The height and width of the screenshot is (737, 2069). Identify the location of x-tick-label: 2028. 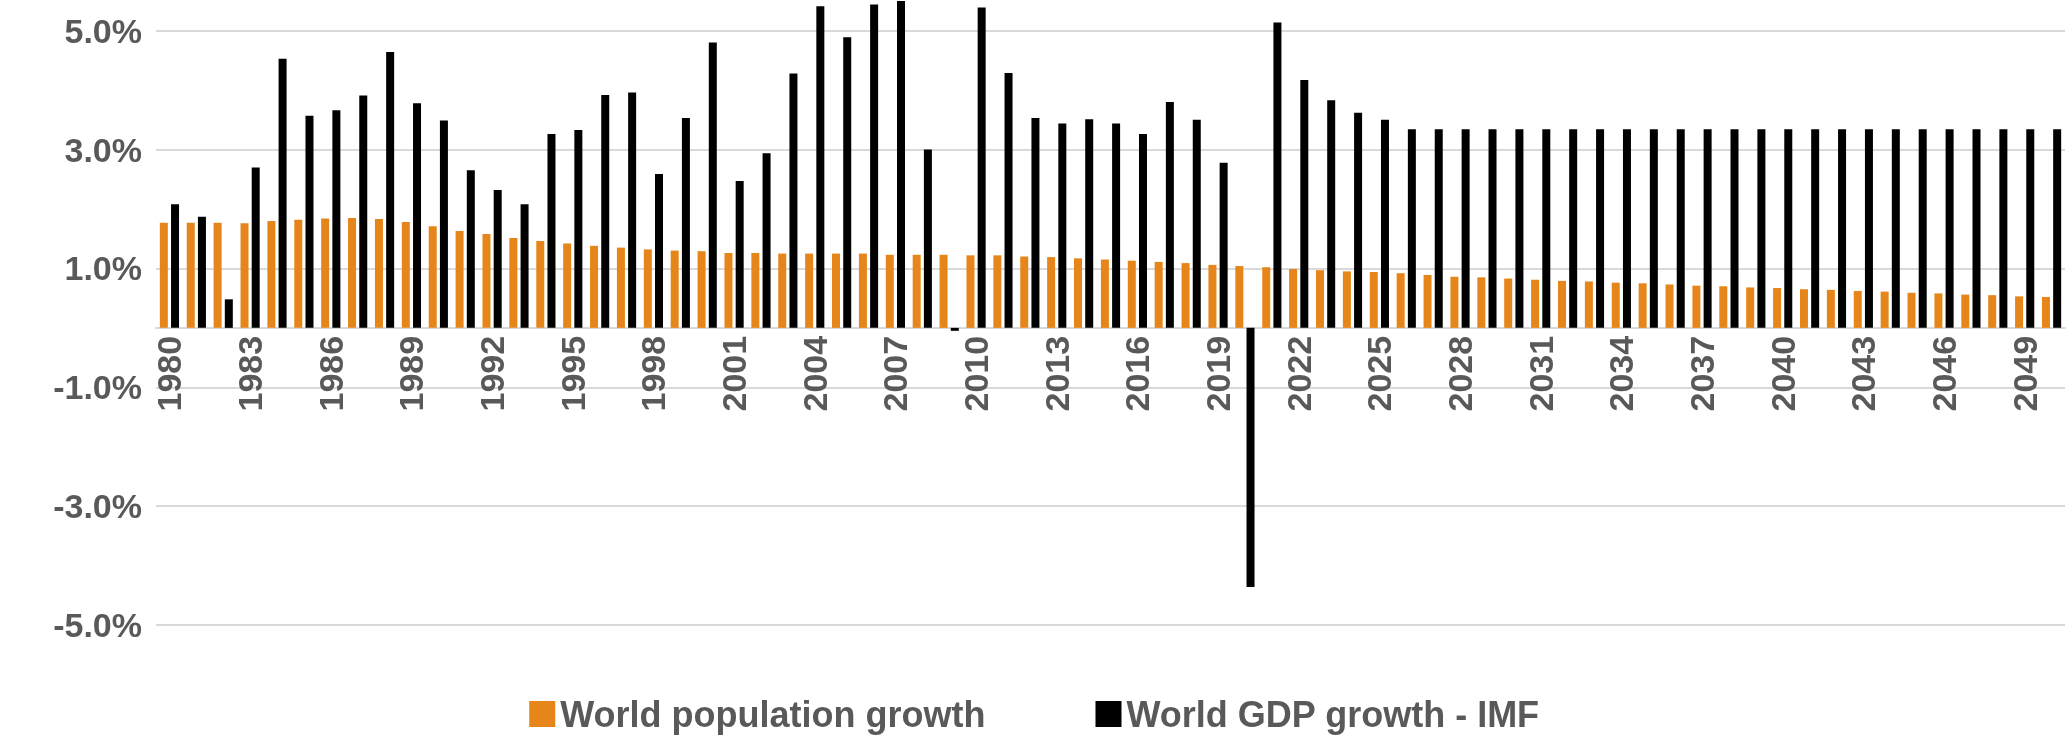
(1460, 373).